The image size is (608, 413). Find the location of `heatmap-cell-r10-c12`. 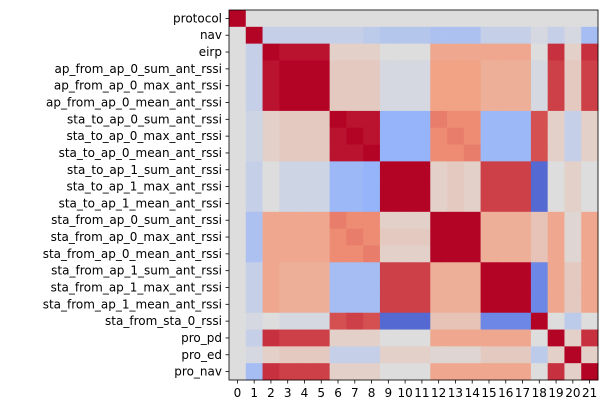

heatmap-cell-r10-c12 is located at coordinates (439, 187).